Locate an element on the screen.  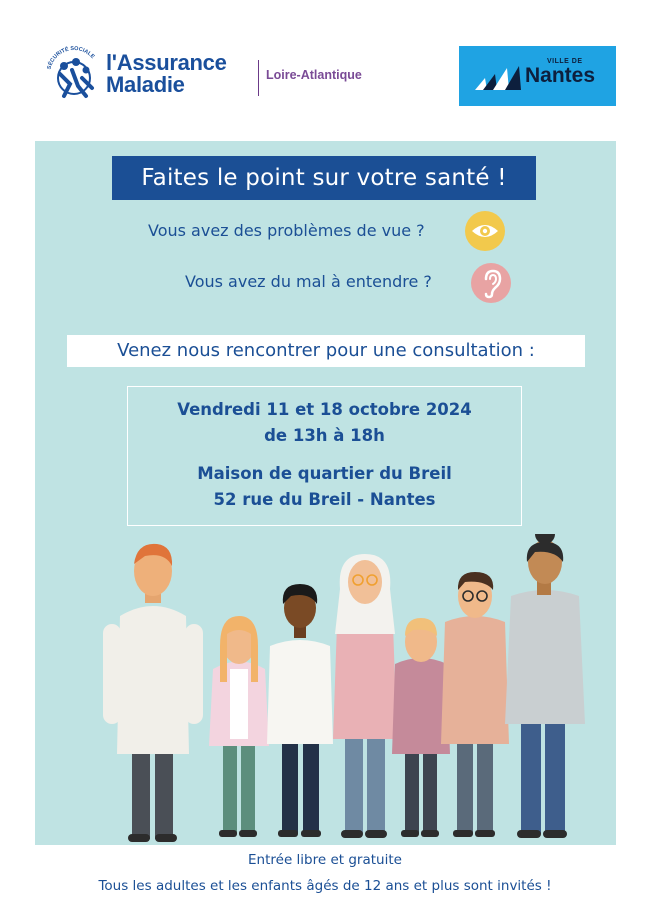
person-man-tall is located at coordinates (153, 692).